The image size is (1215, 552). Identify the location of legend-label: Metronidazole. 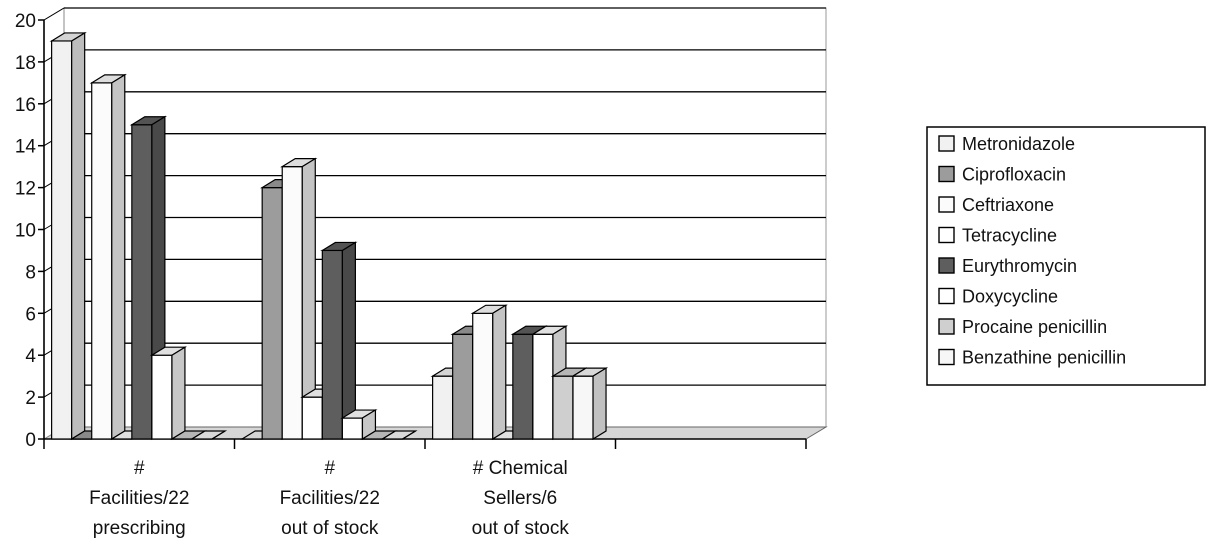
(1018, 144).